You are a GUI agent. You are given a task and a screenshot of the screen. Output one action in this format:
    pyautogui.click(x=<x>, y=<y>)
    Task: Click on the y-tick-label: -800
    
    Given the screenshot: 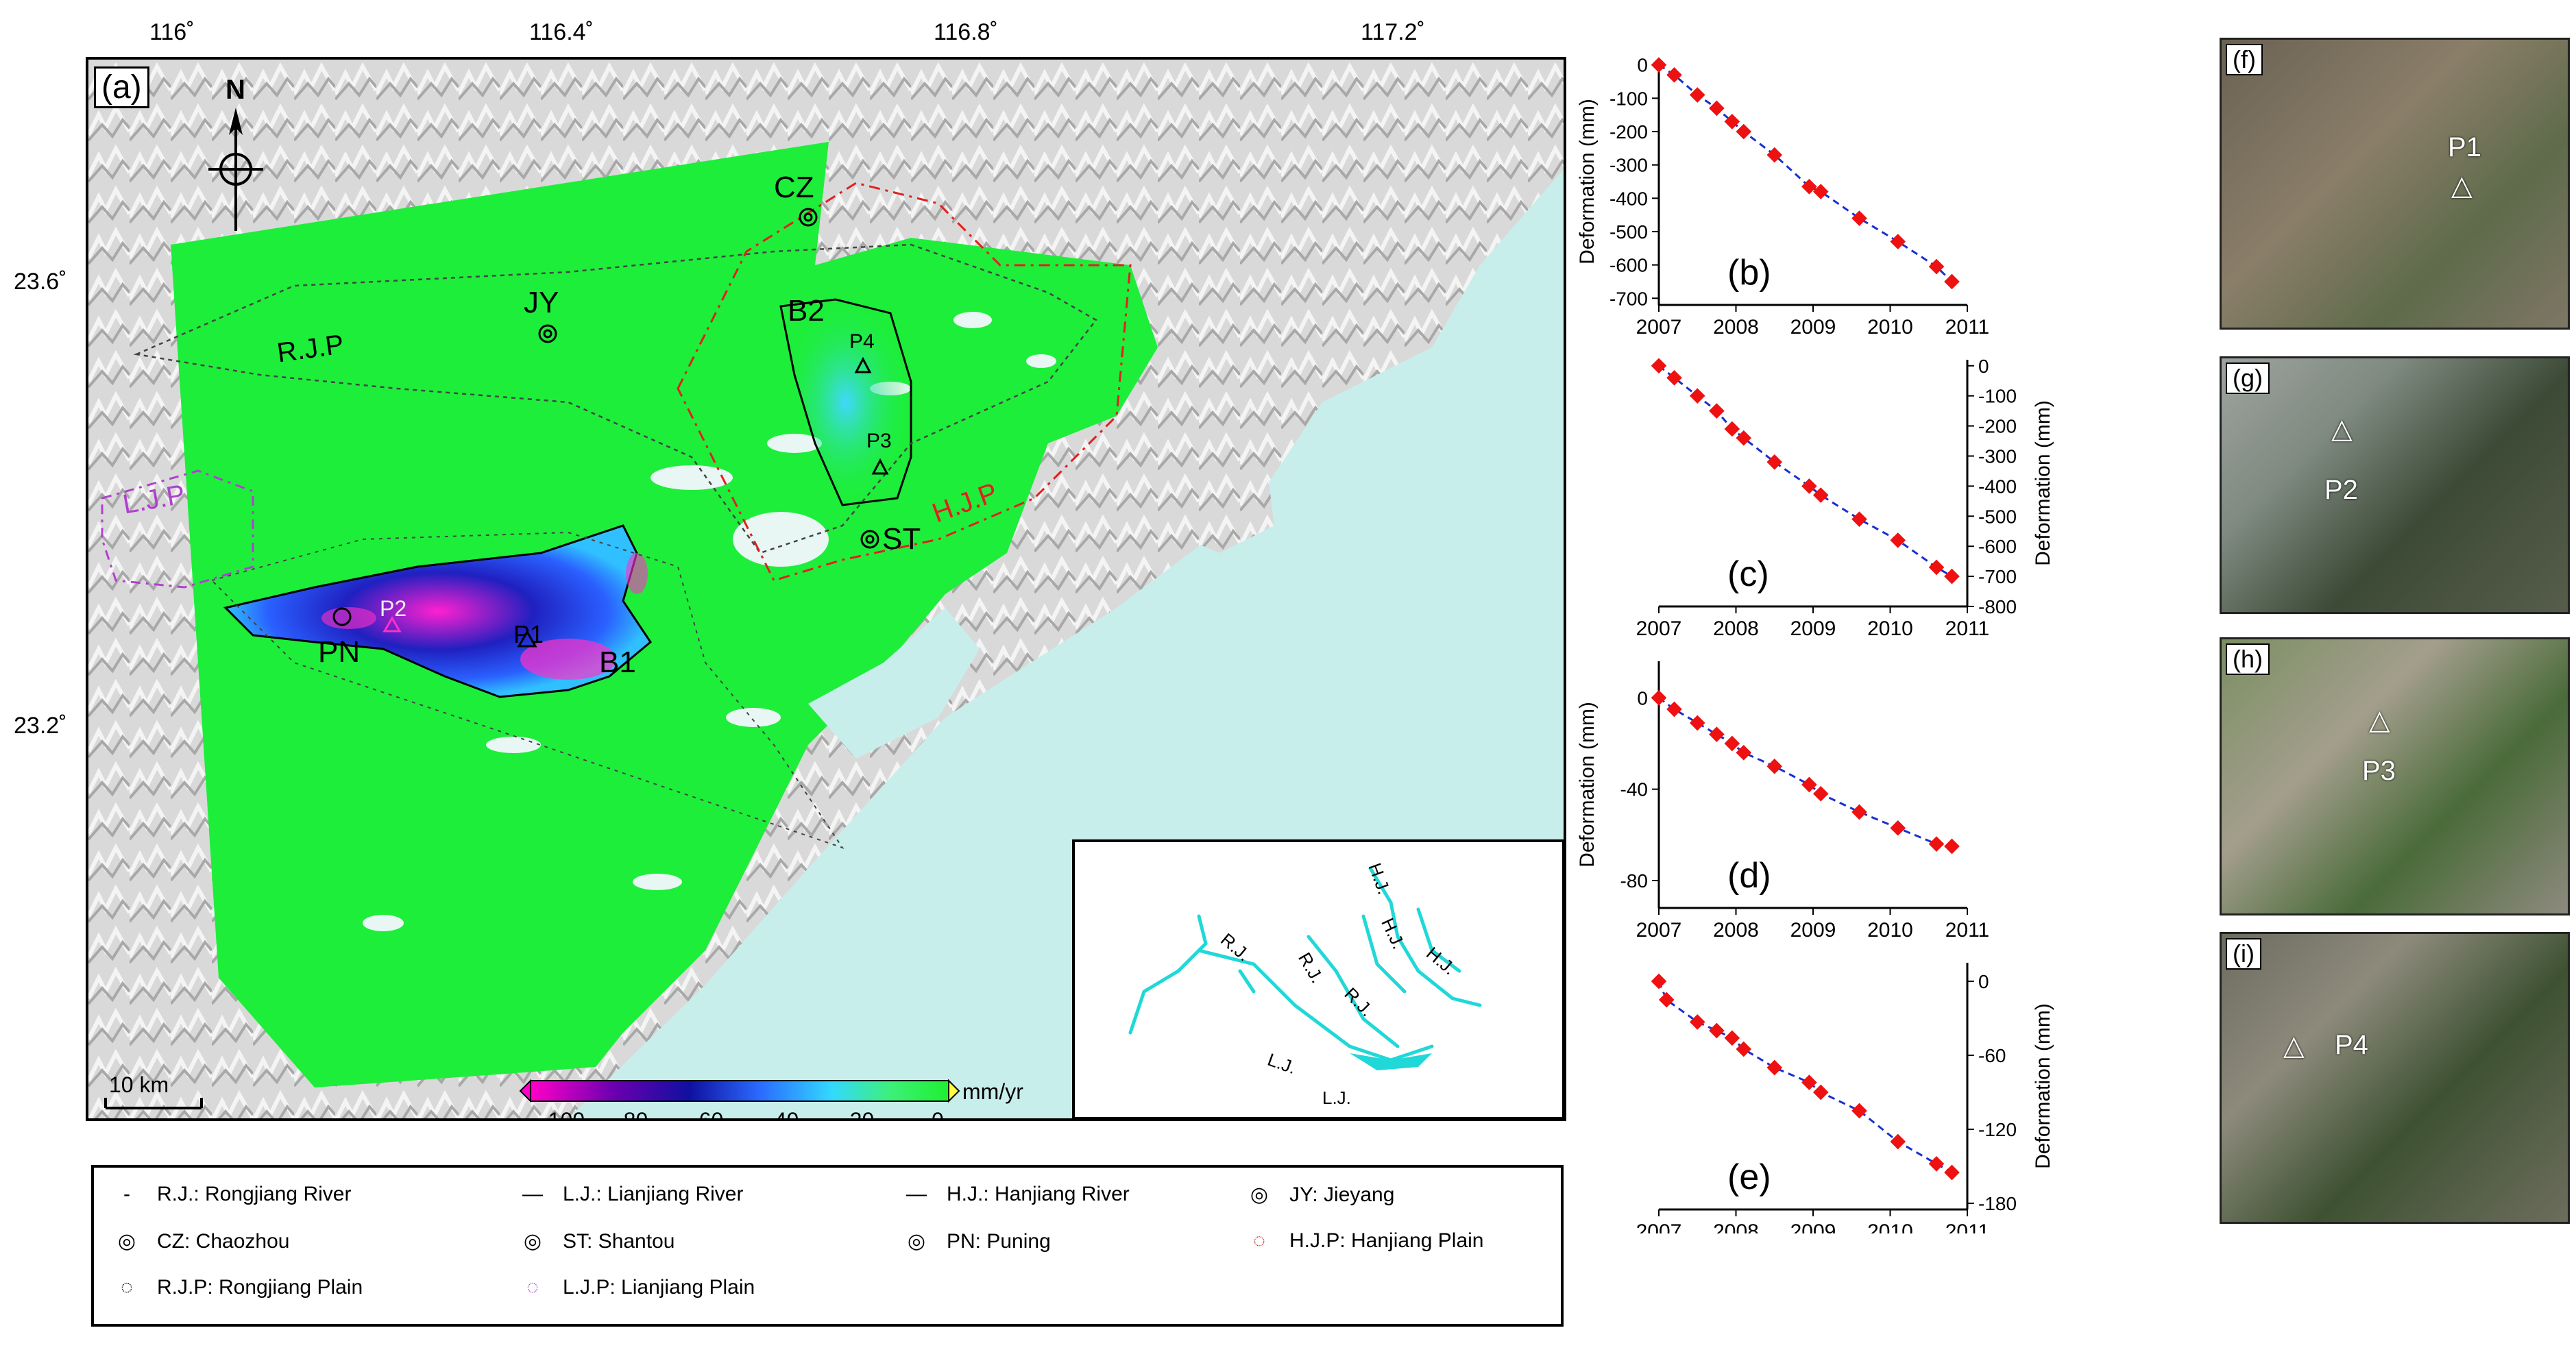 What is the action you would take?
    pyautogui.click(x=1997, y=606)
    